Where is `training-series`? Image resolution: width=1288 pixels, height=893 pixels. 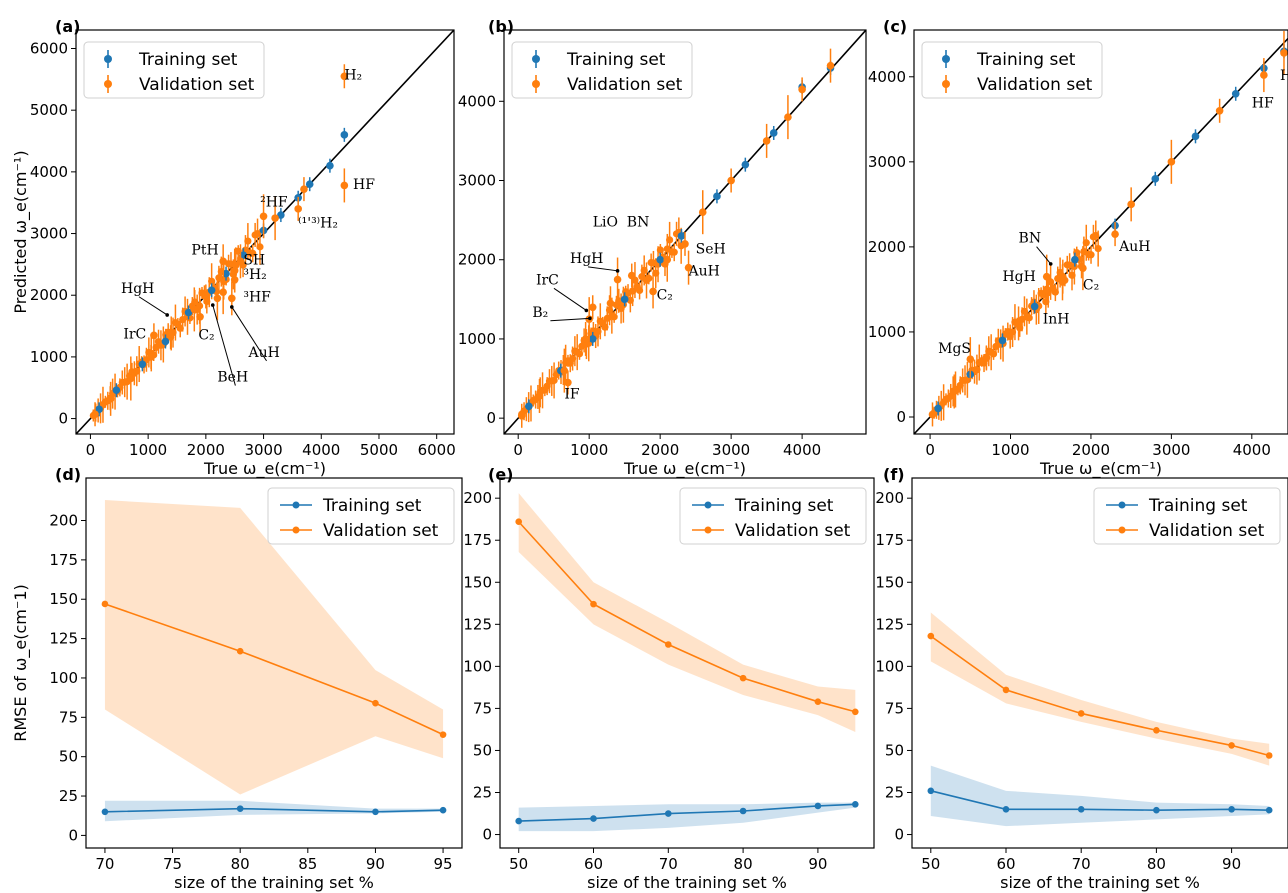
training-series is located at coordinates (274, 811).